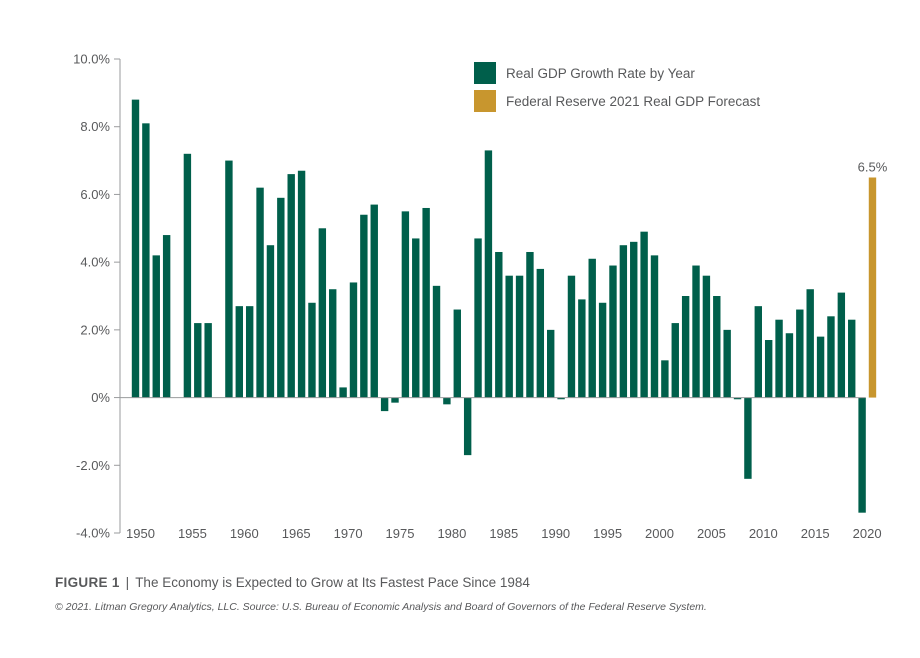  I want to click on bar-1973, so click(374, 301).